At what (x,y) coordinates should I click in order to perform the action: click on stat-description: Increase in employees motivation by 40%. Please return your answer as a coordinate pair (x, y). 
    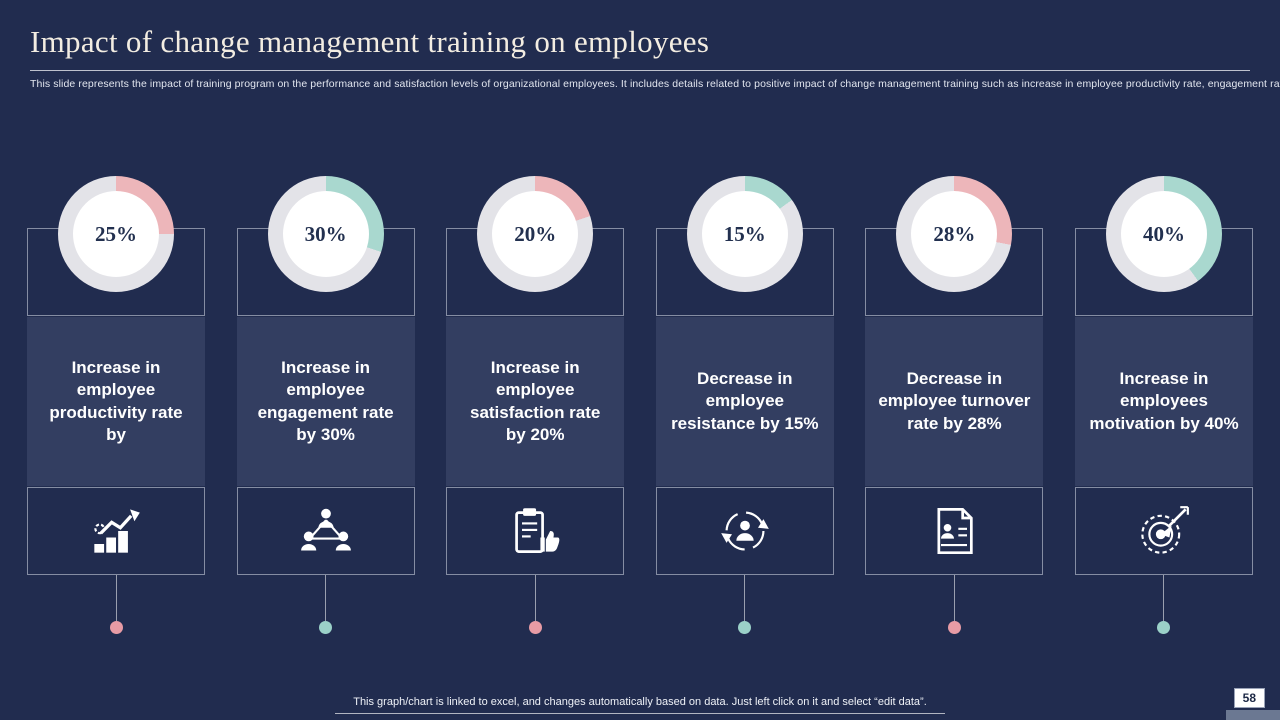
    Looking at the image, I should click on (1164, 400).